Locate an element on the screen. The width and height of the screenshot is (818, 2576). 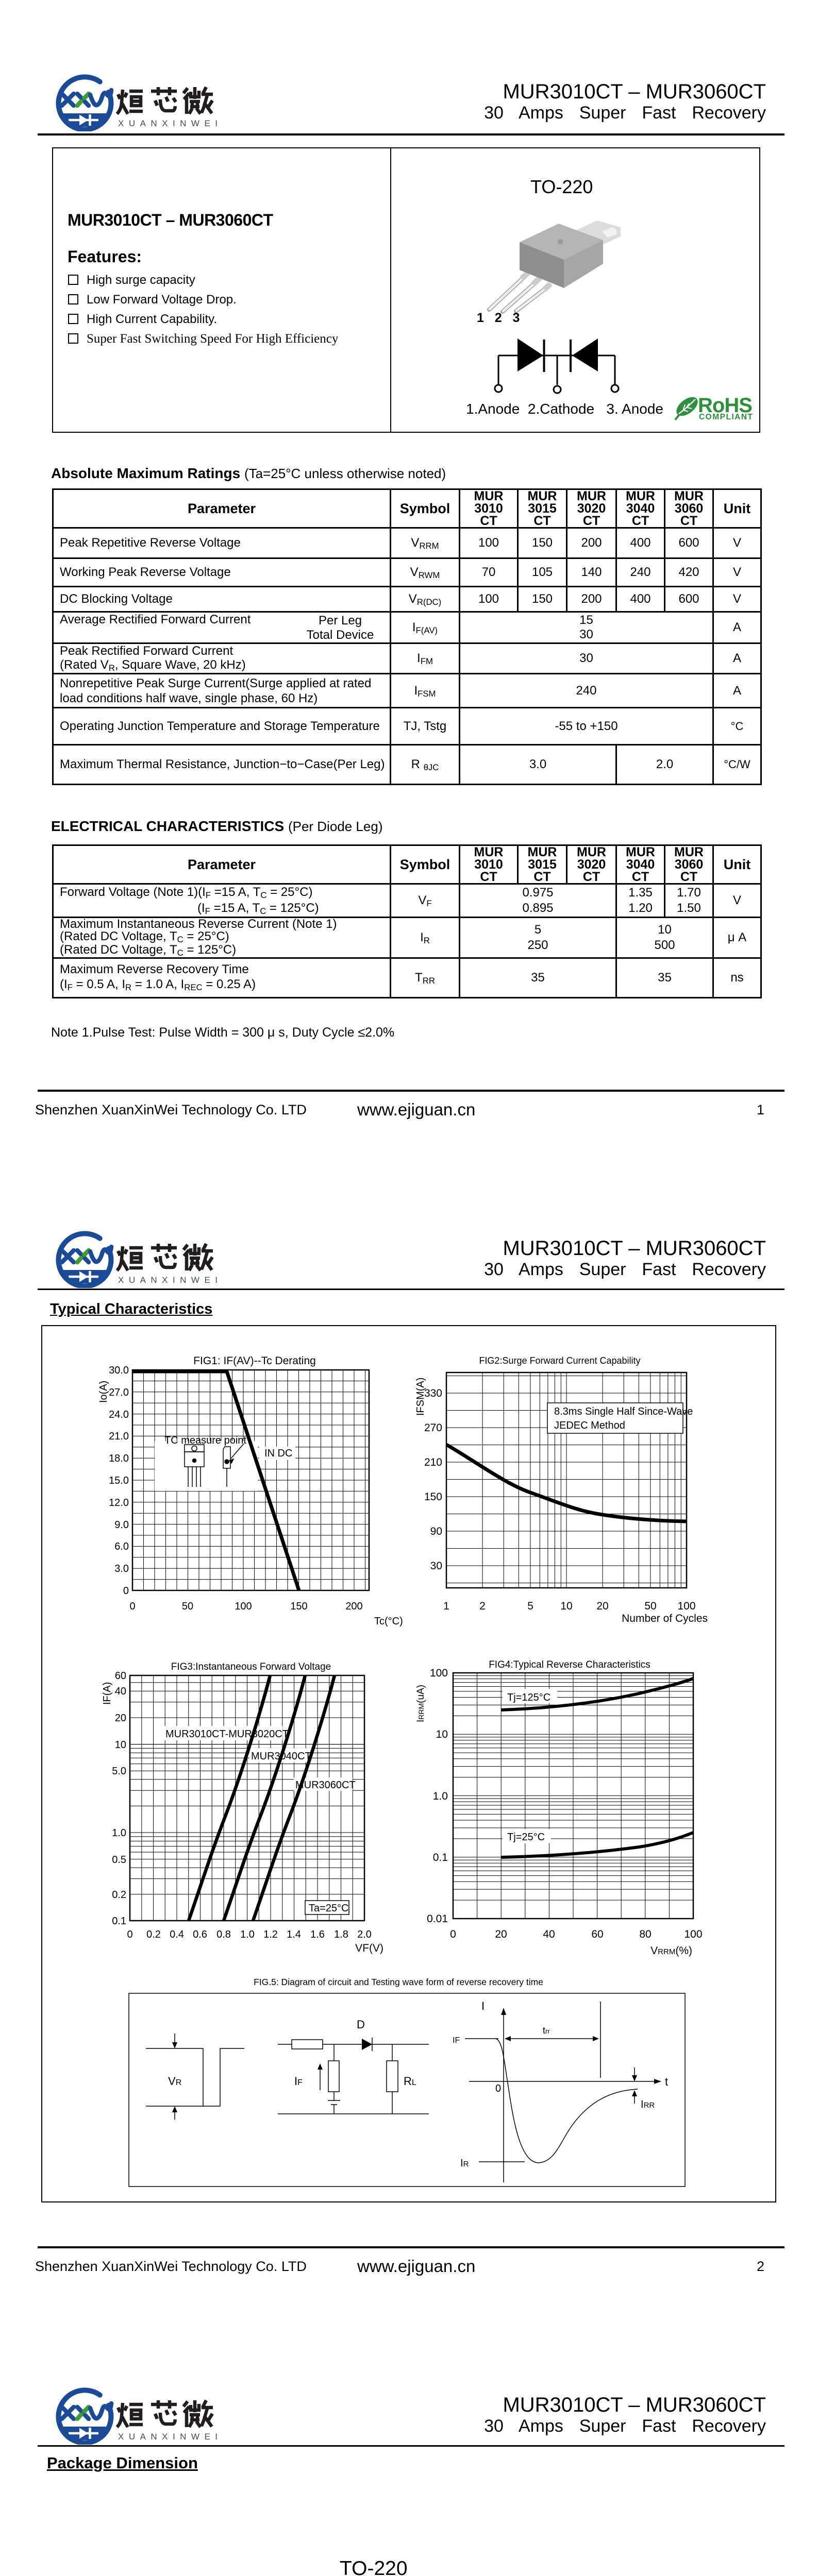
svg-text: VF(V) is located at coordinates (369, 1948).